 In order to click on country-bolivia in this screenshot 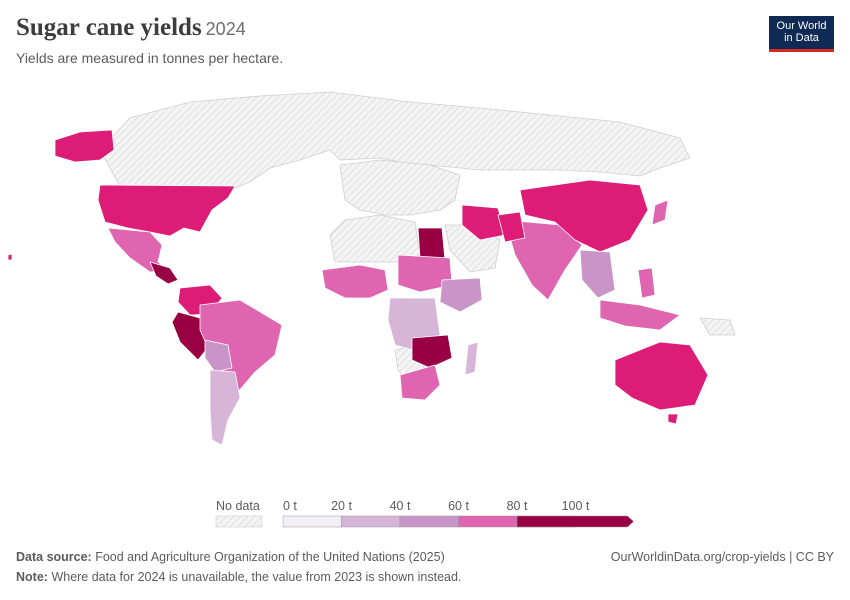, I will do `click(218, 356)`.